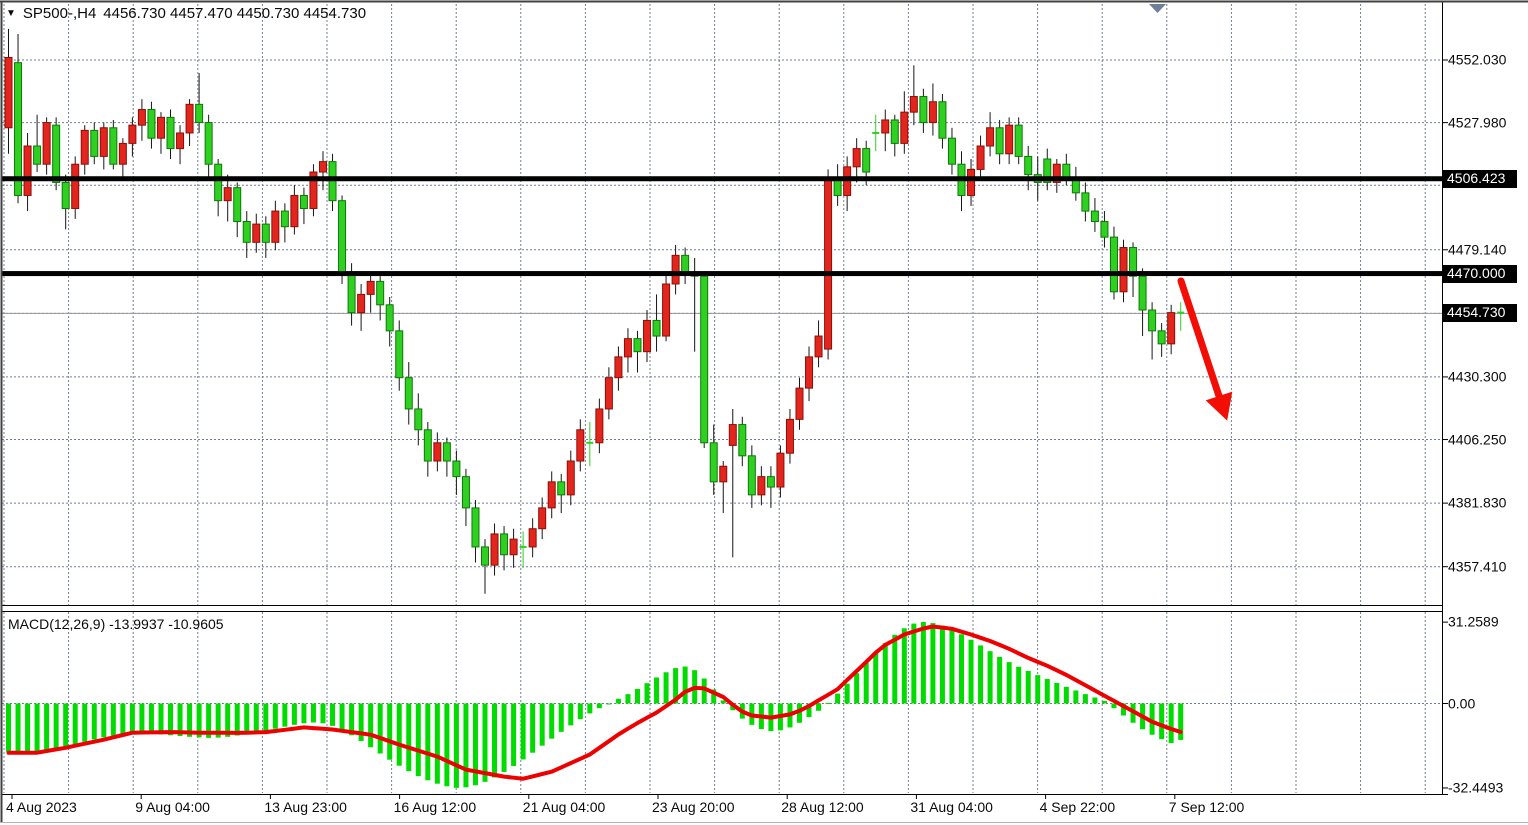 The image size is (1528, 825). Describe the element at coordinates (1206, 807) in the screenshot. I see `time-axis-label: 7 Sep 12:00` at that location.